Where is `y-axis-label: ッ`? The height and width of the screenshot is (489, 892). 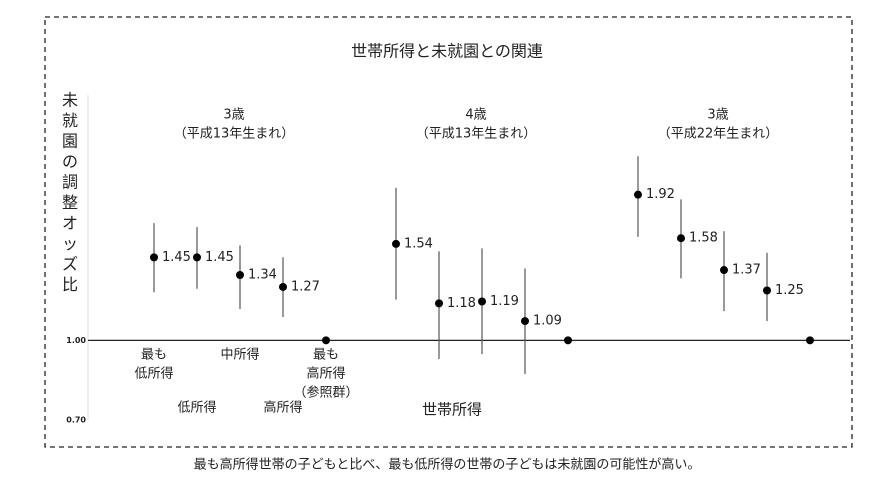 y-axis-label: ッ is located at coordinates (70, 243).